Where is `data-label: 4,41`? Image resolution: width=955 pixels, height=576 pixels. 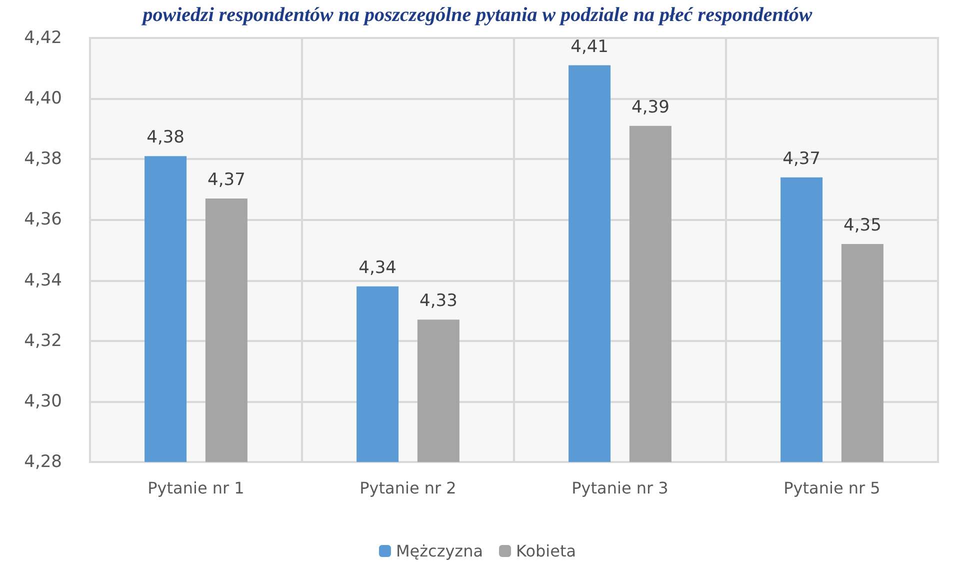
data-label: 4,41 is located at coordinates (589, 46).